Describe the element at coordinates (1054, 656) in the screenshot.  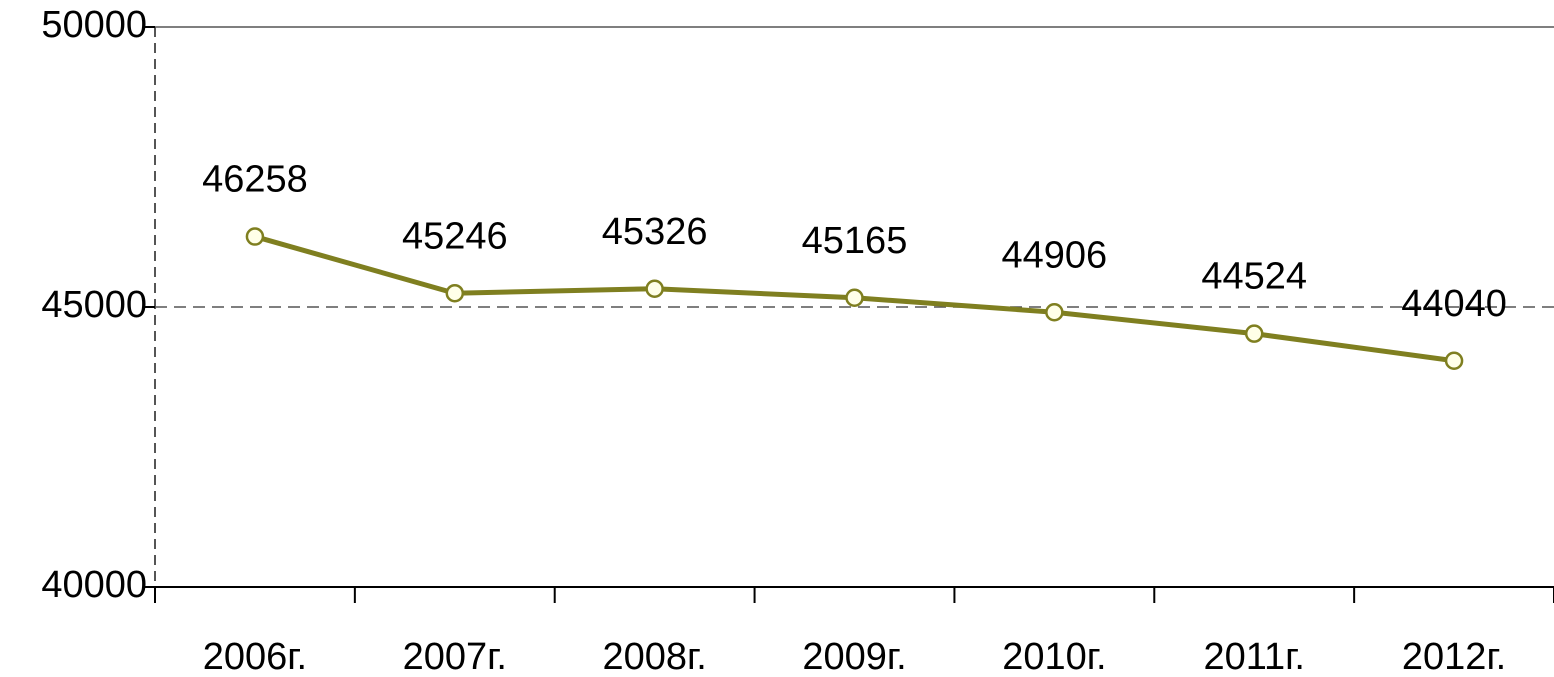
I see `x-tick-label: 2010г.` at that location.